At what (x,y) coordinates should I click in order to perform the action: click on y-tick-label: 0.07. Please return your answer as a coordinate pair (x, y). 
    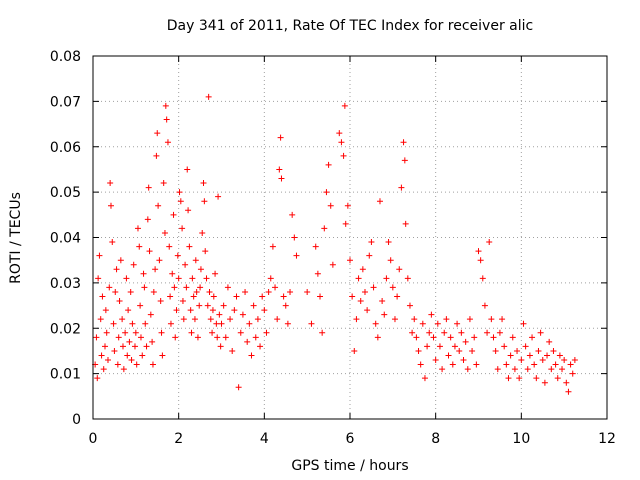
    Looking at the image, I should click on (65, 102).